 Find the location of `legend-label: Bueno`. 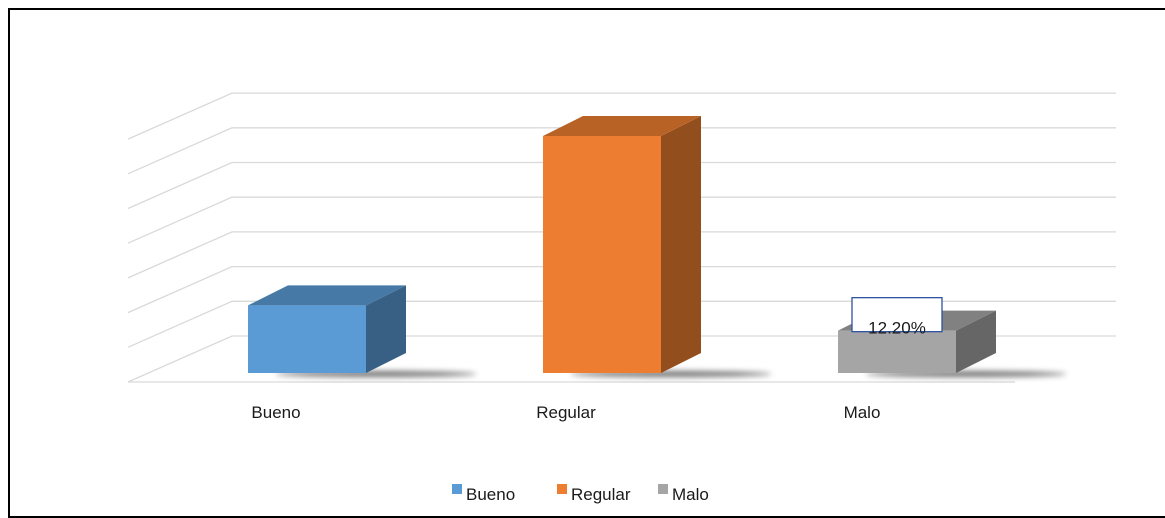

legend-label: Bueno is located at coordinates (490, 494).